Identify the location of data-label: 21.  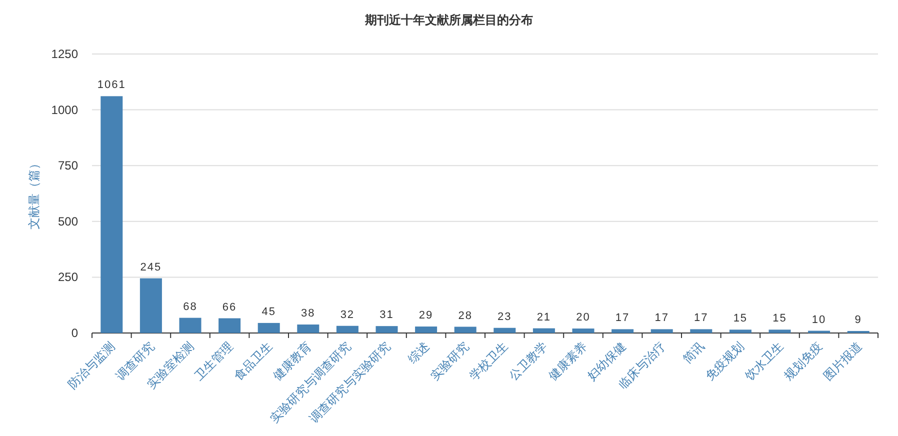
(544, 317).